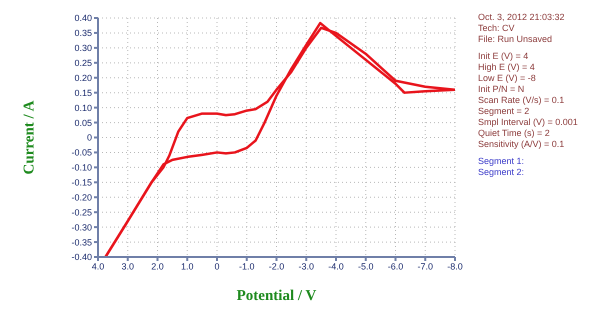  I want to click on x-tick-label: -3.0, so click(306, 266).